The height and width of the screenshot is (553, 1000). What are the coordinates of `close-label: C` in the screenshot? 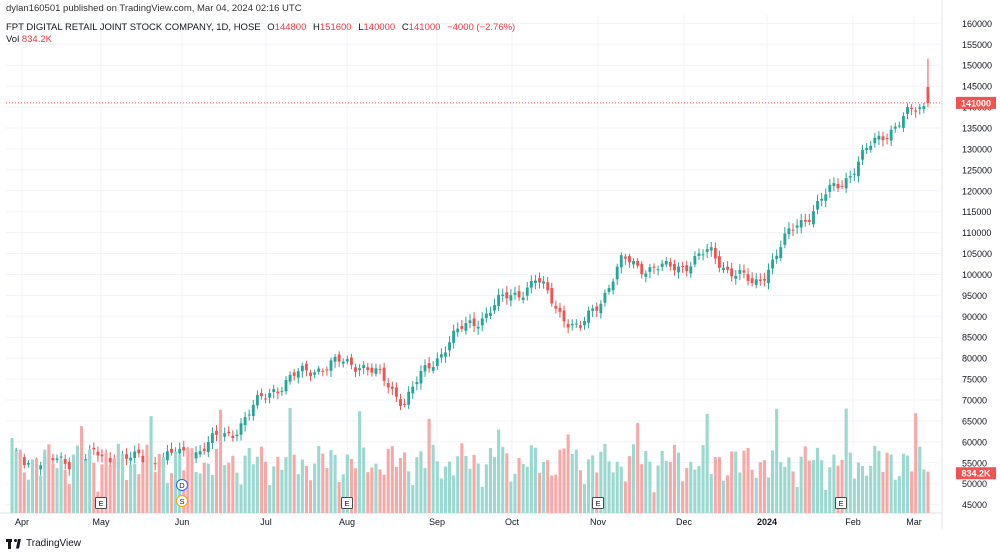 It's located at (405, 27).